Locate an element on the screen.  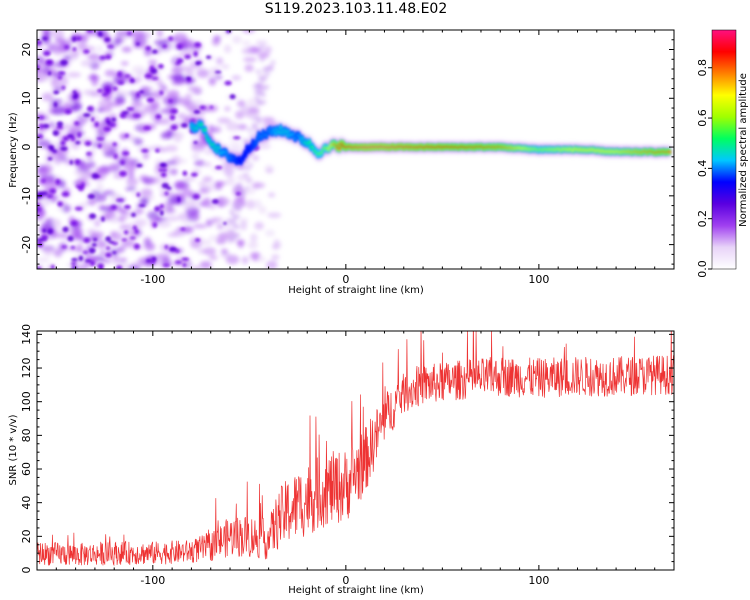
snr-y-label: SNR (10 * v/v) is located at coordinates (13, 449).